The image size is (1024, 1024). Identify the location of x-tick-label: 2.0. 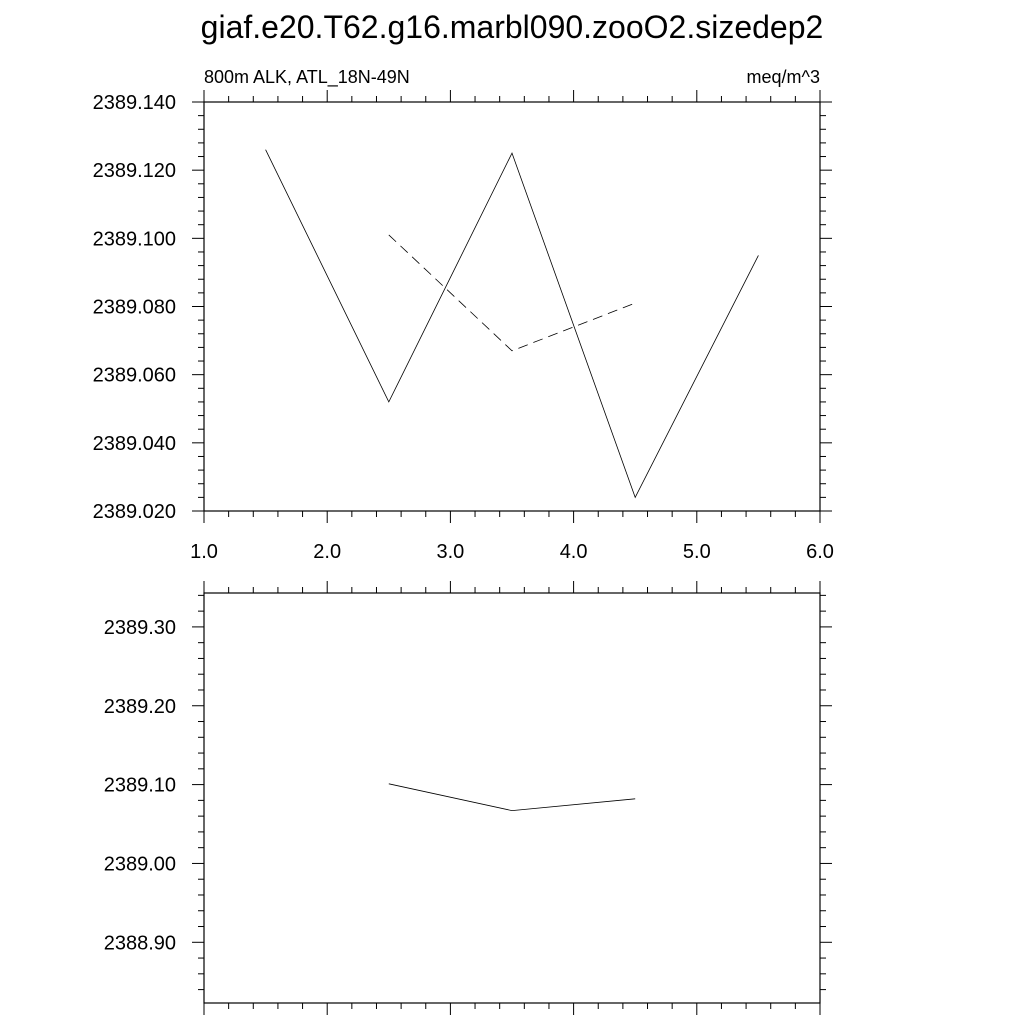
(327, 552).